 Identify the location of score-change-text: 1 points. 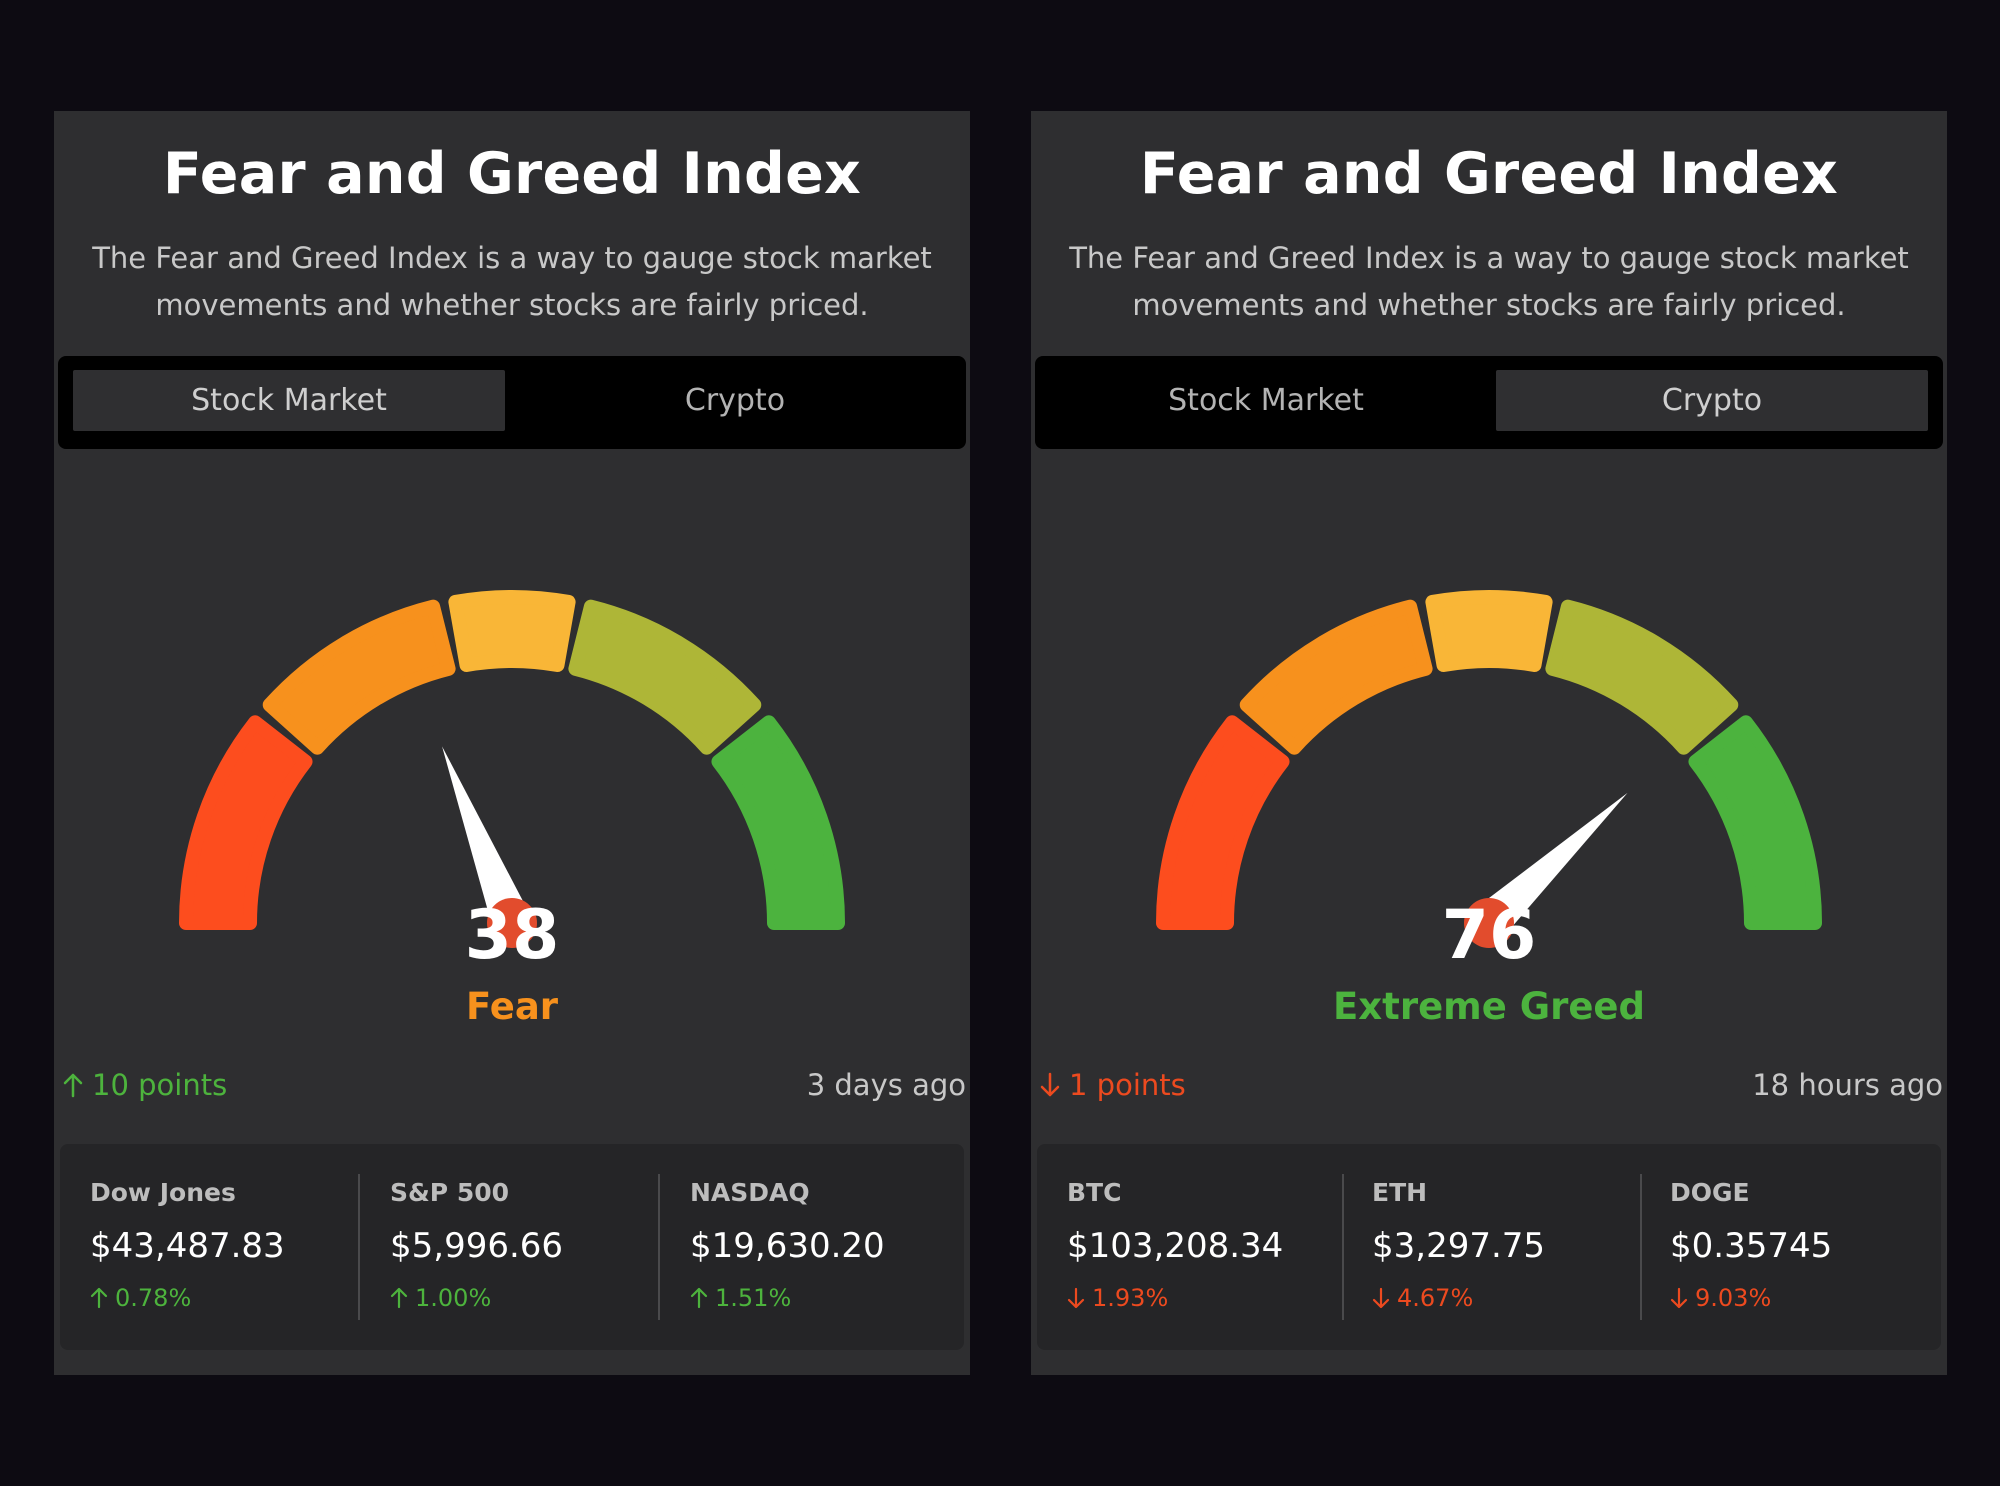
(1127, 1085).